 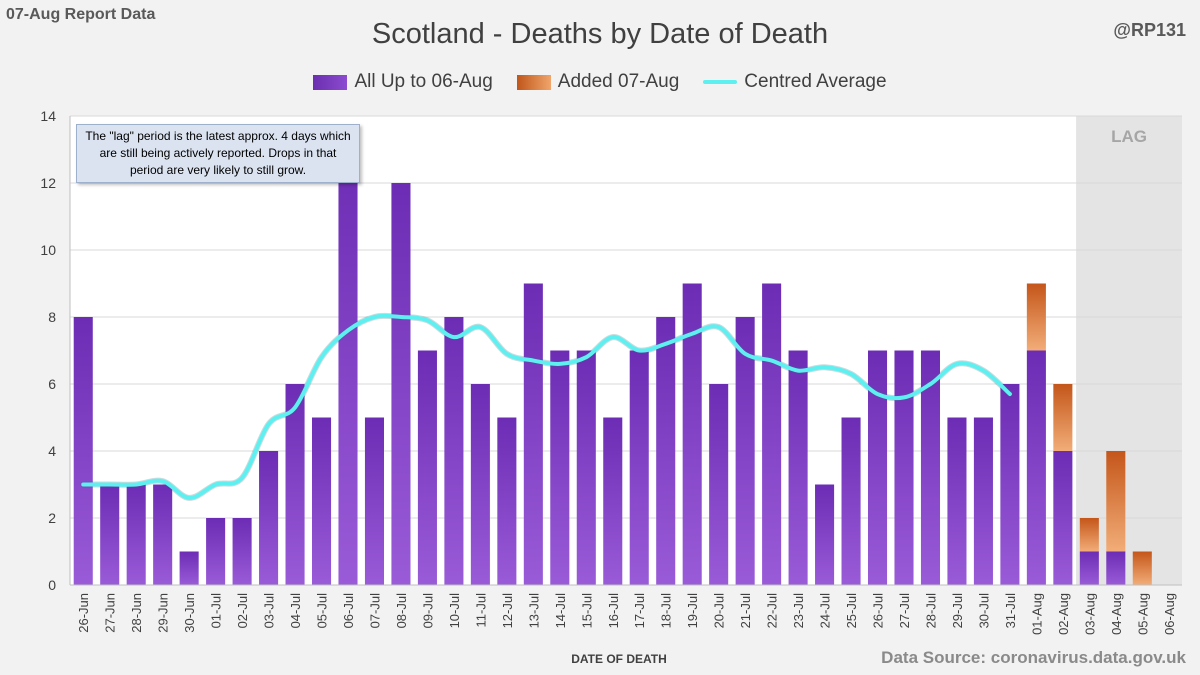 I want to click on x-tick-label: 30-Jul, so click(x=983, y=611).